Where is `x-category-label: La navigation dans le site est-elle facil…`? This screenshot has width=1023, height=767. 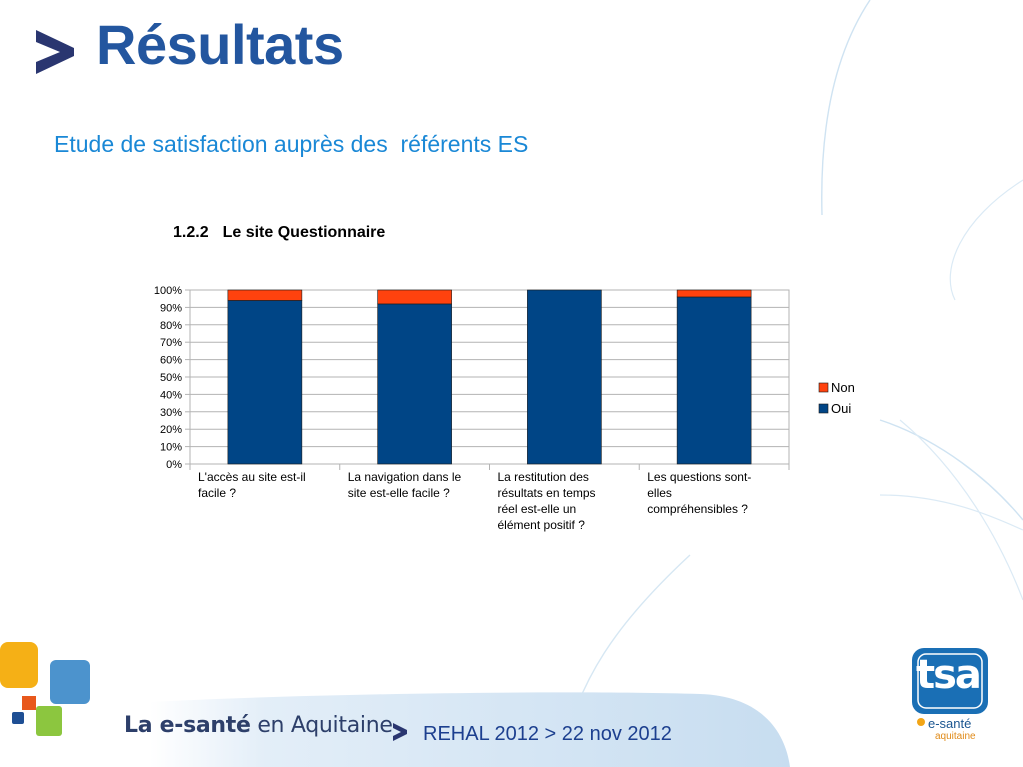 x-category-label: La navigation dans le site est-elle facil… is located at coordinates (405, 485).